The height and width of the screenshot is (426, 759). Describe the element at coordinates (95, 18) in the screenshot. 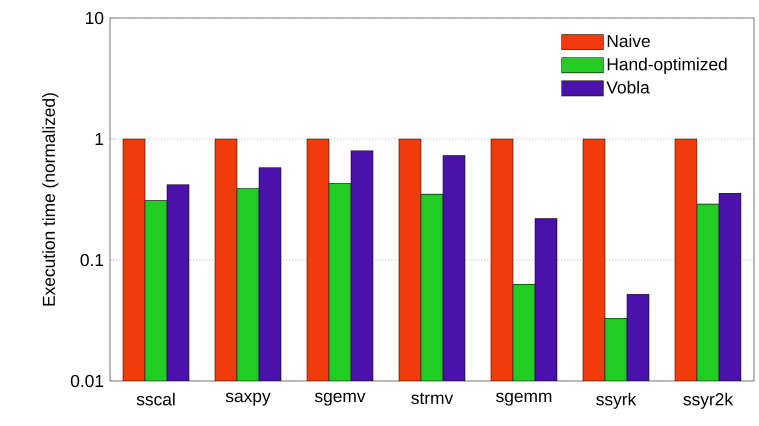

I see `y-tick-label: 10` at that location.